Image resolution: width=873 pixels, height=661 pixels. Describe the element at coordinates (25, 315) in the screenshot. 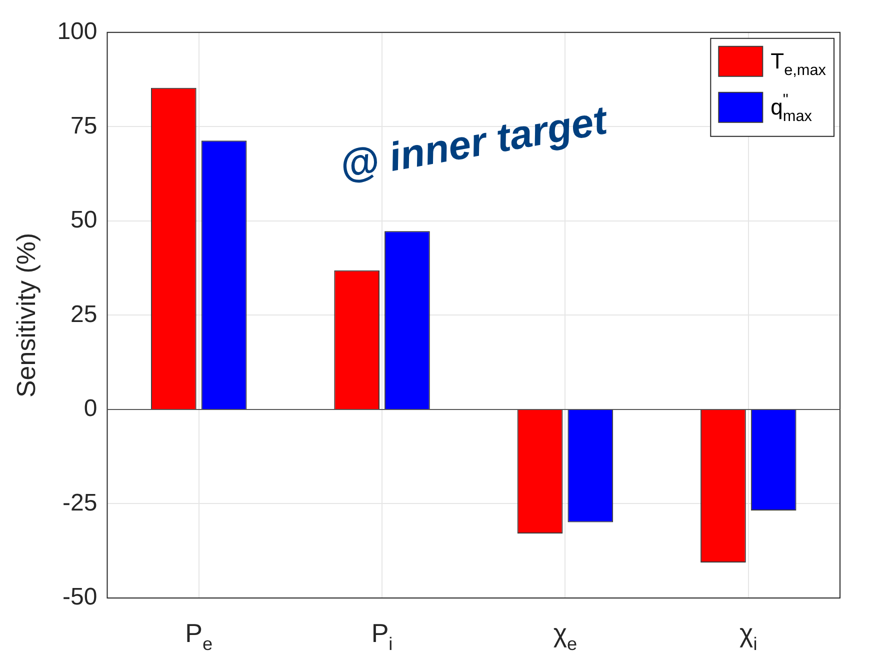

I see `y-axis-title: Sensitivity (%)` at that location.